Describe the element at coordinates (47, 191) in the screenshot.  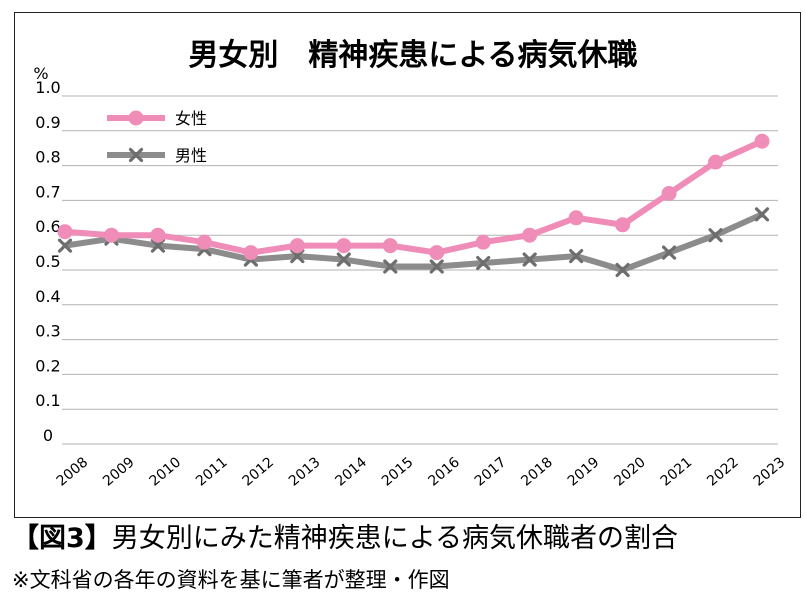
I see `y-tick-label: 0.7` at that location.